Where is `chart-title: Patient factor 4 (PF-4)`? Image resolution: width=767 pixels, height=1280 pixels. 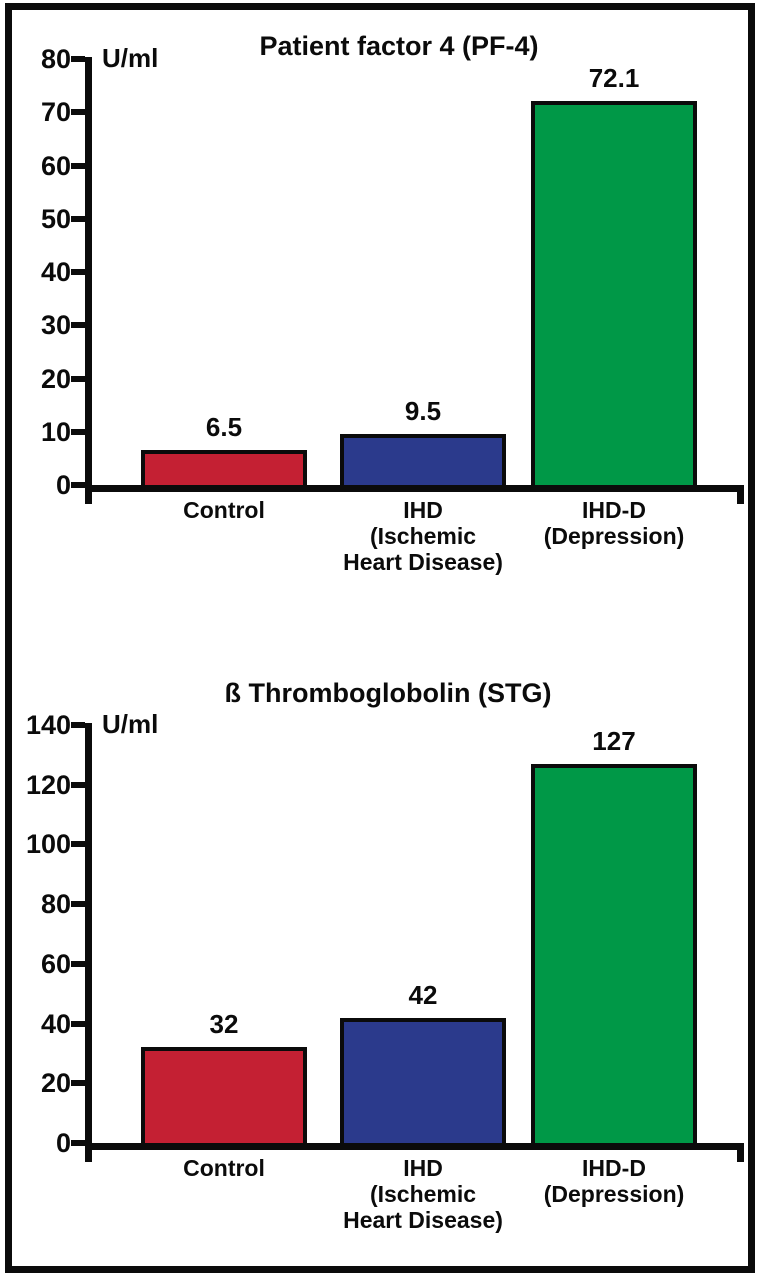
chart-title: Patient factor 4 (PF-4) is located at coordinates (399, 46).